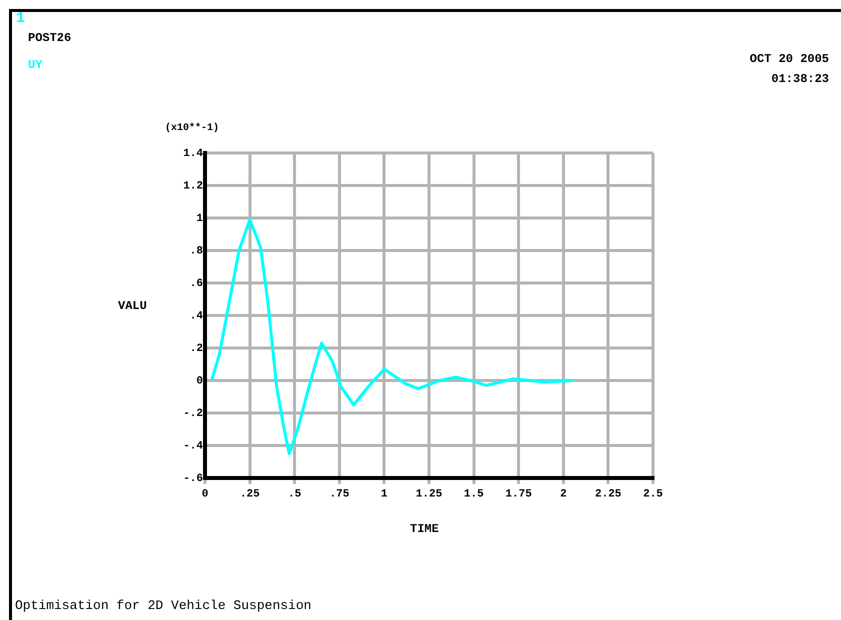 This screenshot has height=620, width=841. Describe the element at coordinates (800, 79) in the screenshot. I see `text: 01:38:23` at that location.